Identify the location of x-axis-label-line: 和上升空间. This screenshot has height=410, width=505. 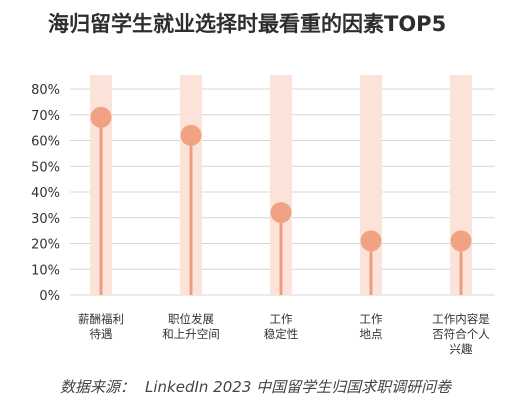
(191, 334).